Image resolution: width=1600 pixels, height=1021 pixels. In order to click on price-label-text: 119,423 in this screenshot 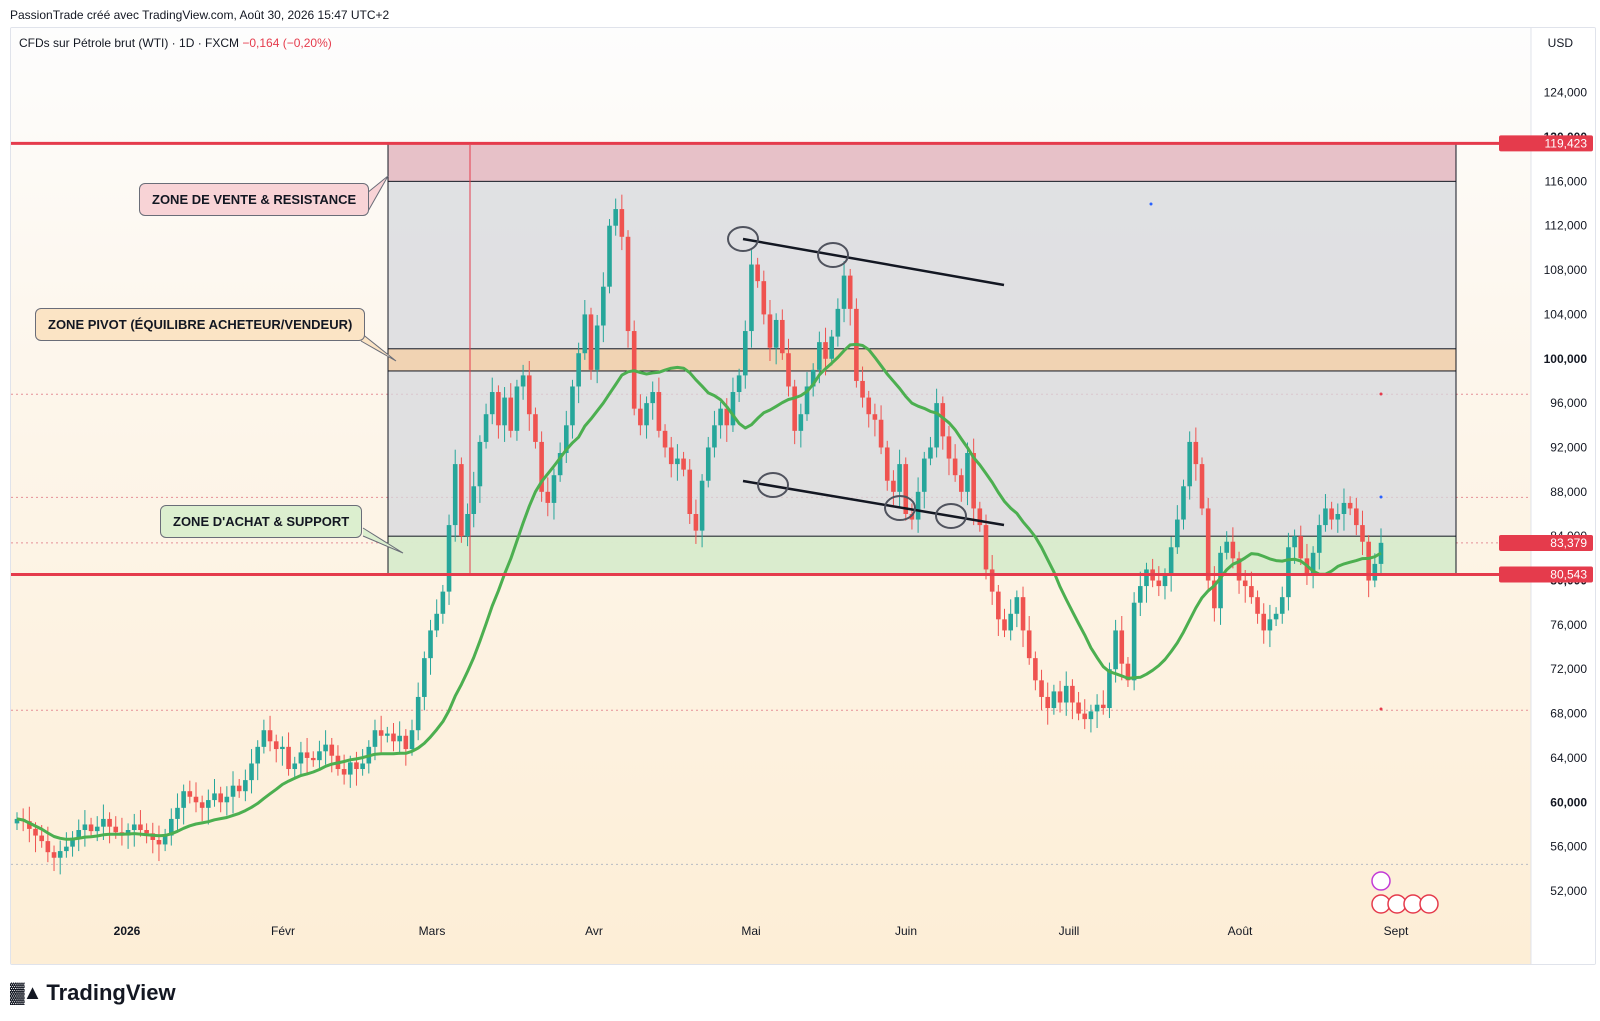, I will do `click(1566, 143)`.